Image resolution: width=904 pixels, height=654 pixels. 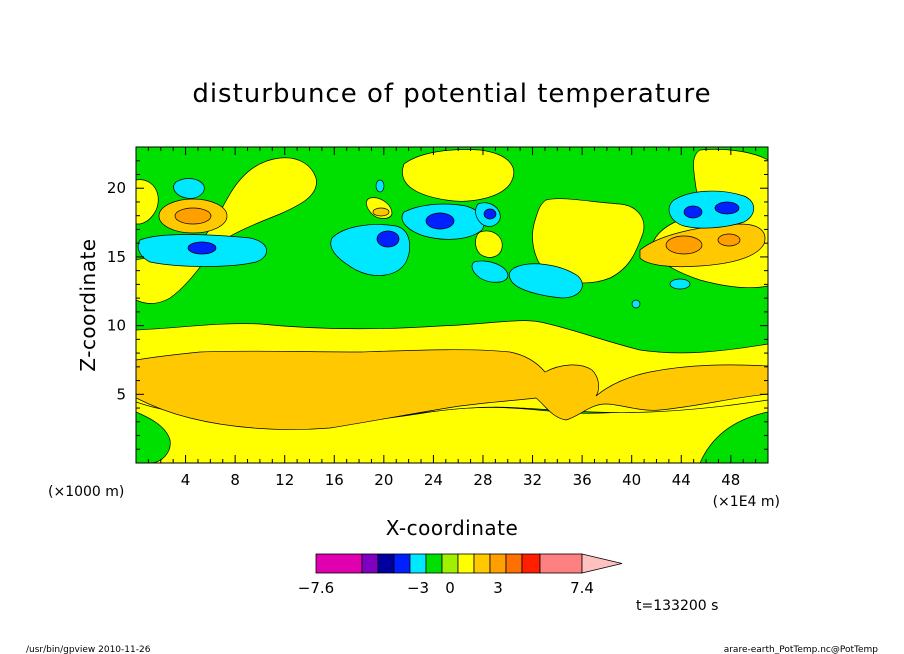 What do you see at coordinates (489, 244) in the screenshot?
I see `contour-region-yellow-small` at bounding box center [489, 244].